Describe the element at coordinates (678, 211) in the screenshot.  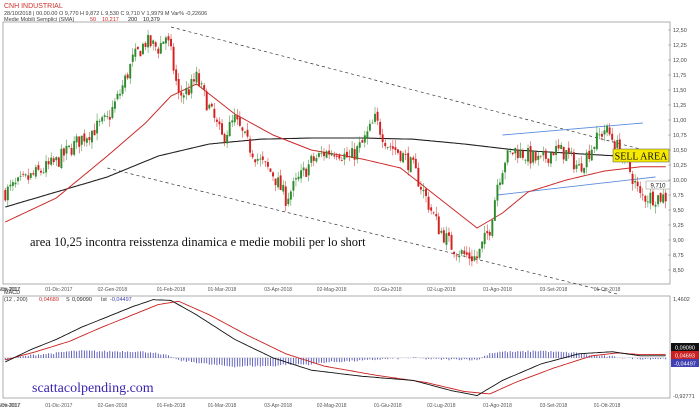
I see `y-tick-label-12: 9,50` at that location.